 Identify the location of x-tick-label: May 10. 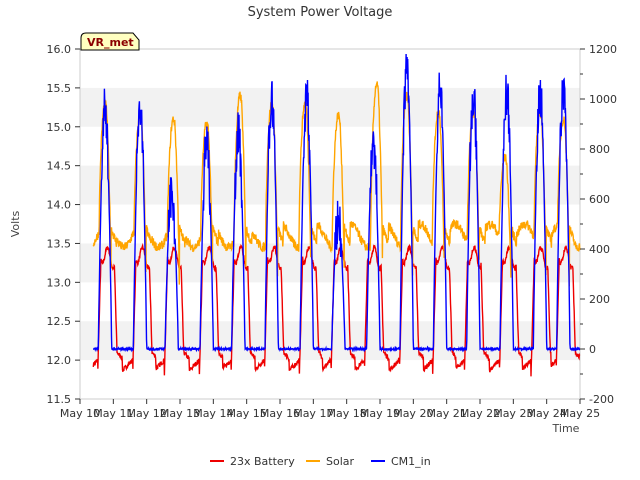
(80, 413).